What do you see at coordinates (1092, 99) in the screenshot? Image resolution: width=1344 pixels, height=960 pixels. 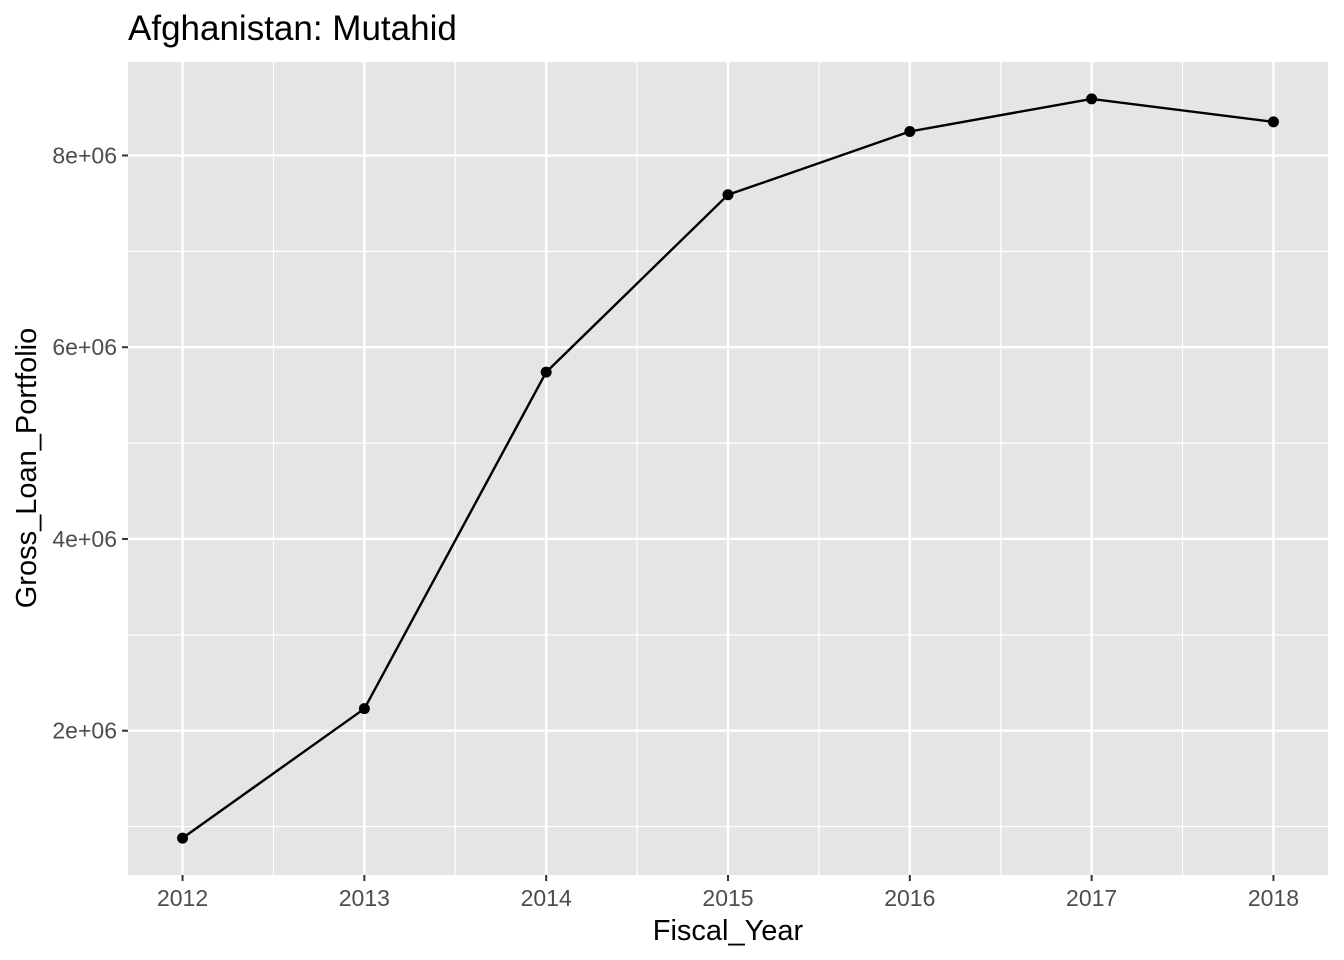 I see `data-point-2017` at bounding box center [1092, 99].